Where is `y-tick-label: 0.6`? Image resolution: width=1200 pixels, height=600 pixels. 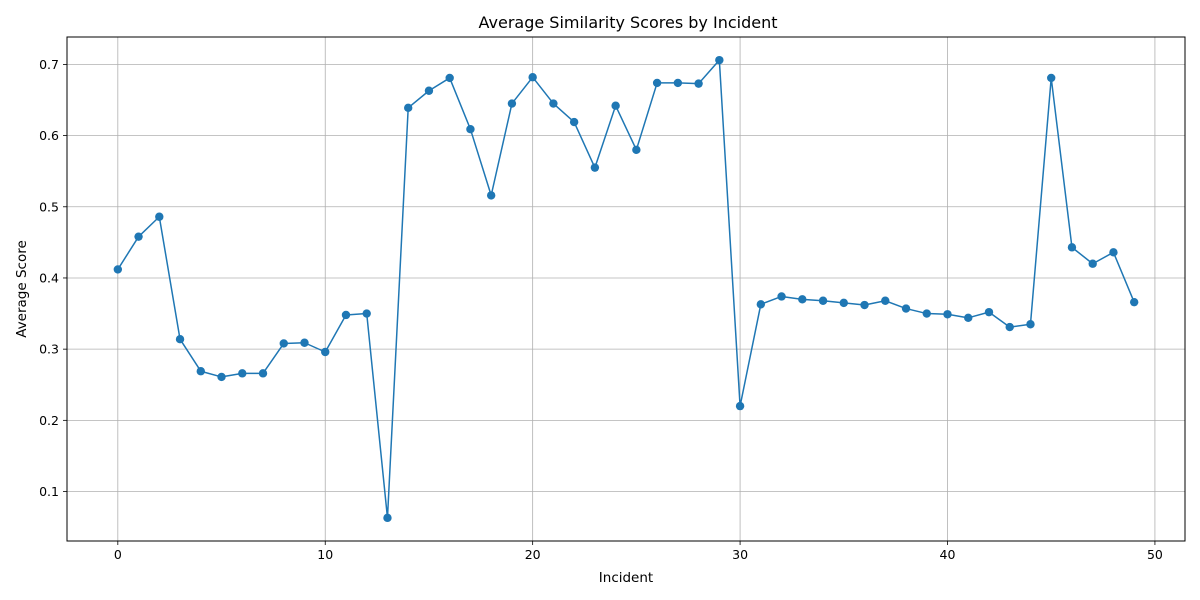 y-tick-label: 0.6 is located at coordinates (49, 135).